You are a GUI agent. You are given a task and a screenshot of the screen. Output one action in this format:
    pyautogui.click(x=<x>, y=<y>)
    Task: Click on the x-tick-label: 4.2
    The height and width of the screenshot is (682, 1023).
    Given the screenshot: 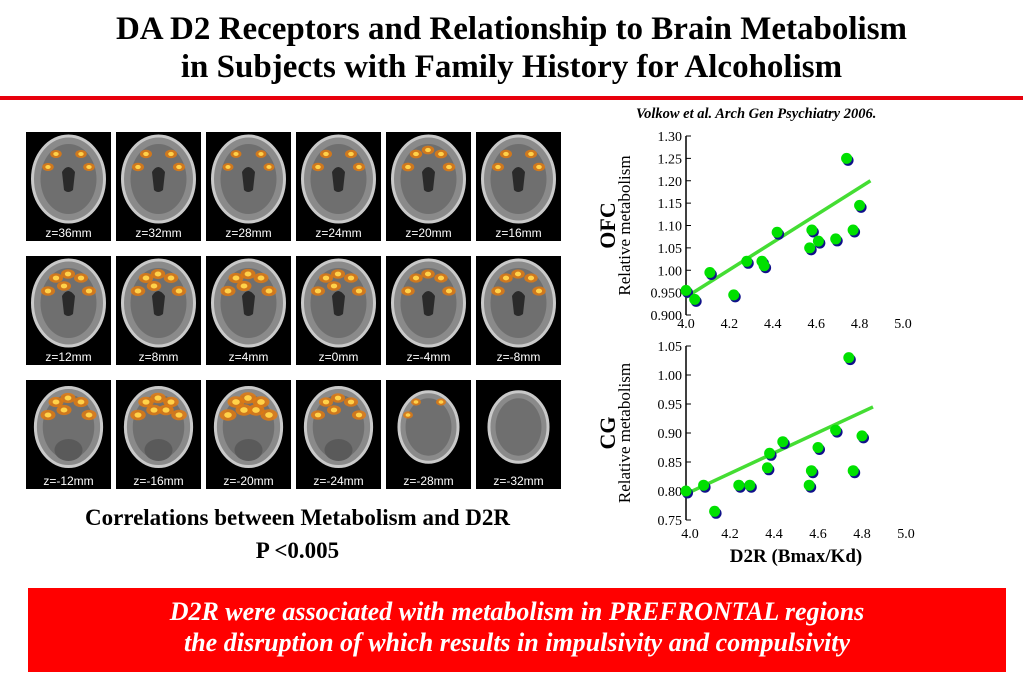 What is the action you would take?
    pyautogui.click(x=730, y=534)
    